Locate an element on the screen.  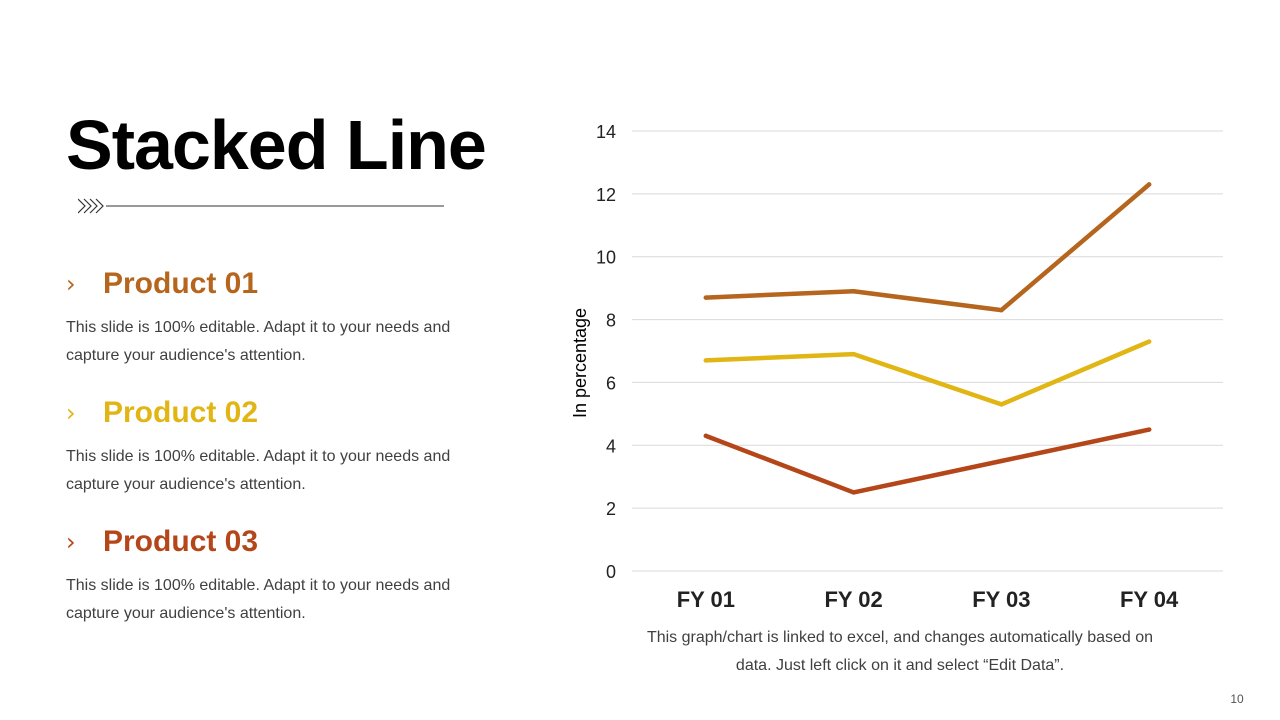
triple-chevron-icon is located at coordinates (91, 206).